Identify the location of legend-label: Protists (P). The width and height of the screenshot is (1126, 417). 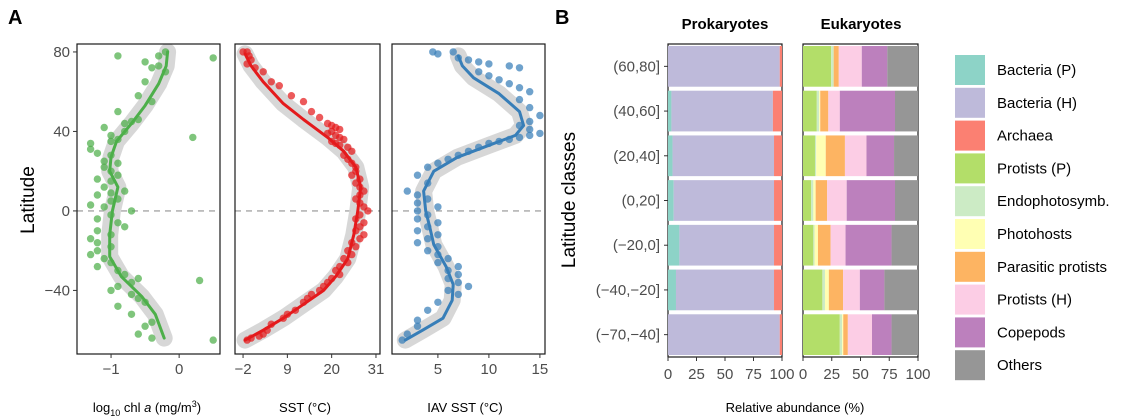
(1034, 168).